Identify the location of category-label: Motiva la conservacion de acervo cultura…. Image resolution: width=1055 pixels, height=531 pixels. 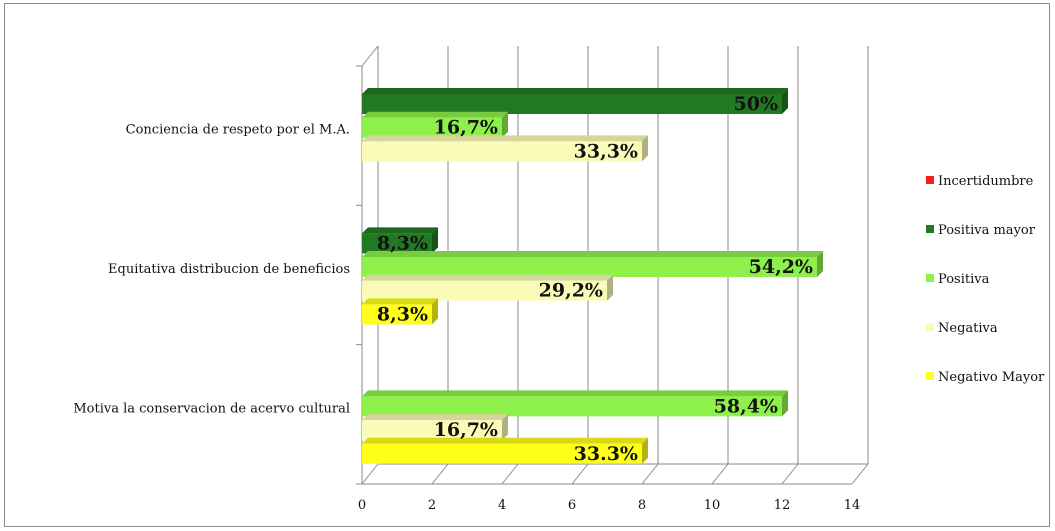
(211, 408).